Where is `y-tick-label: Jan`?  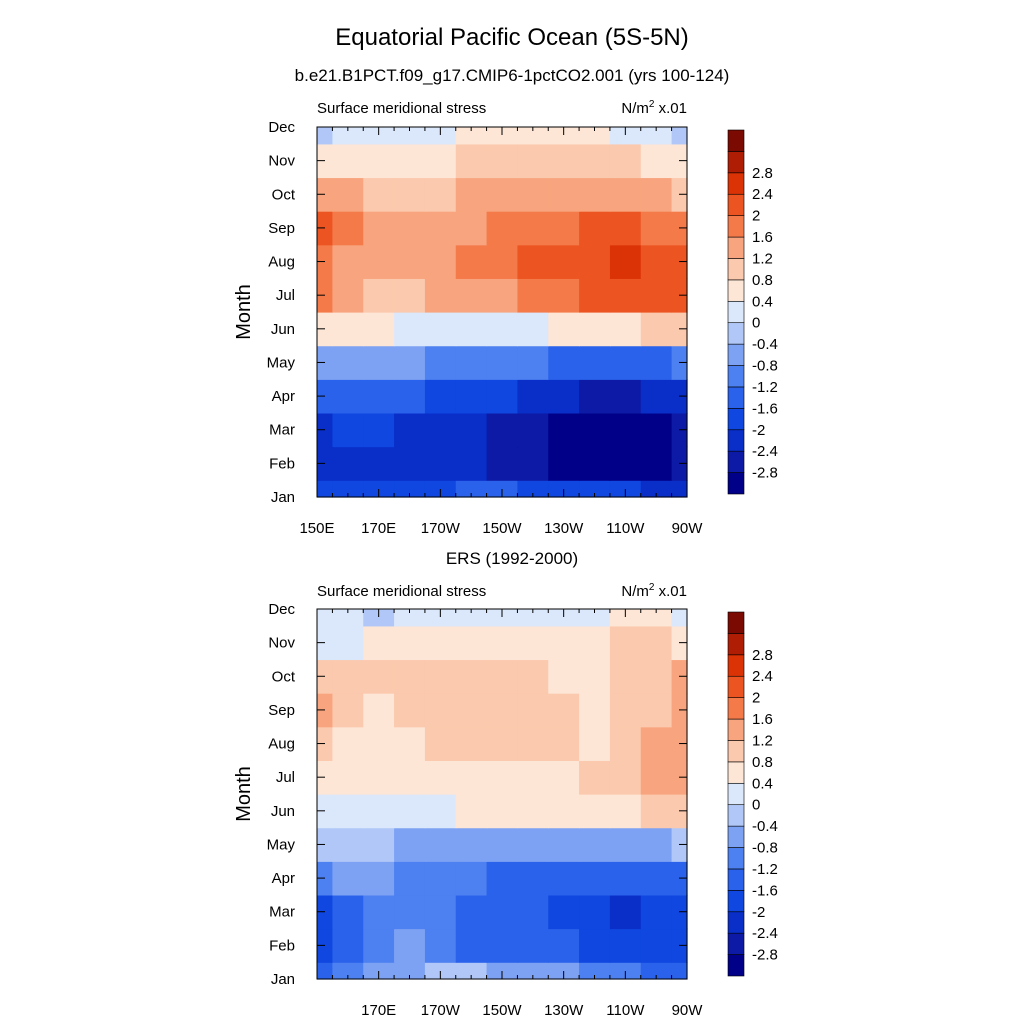
y-tick-label: Jan is located at coordinates (283, 497).